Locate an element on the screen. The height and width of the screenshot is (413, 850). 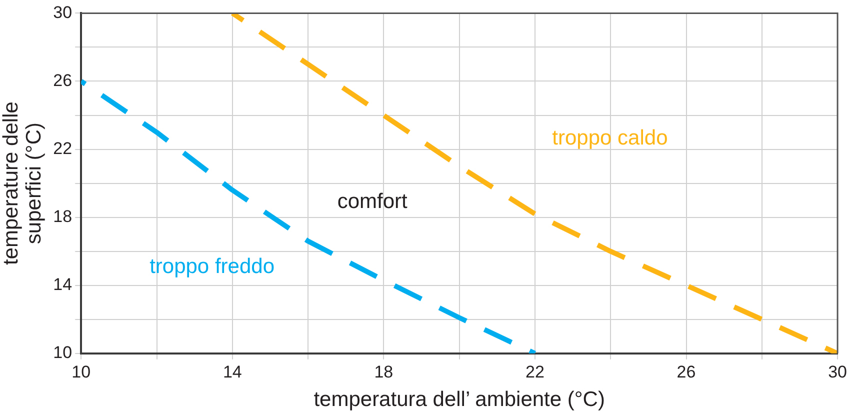
y-tick-label: 26 is located at coordinates (62, 80).